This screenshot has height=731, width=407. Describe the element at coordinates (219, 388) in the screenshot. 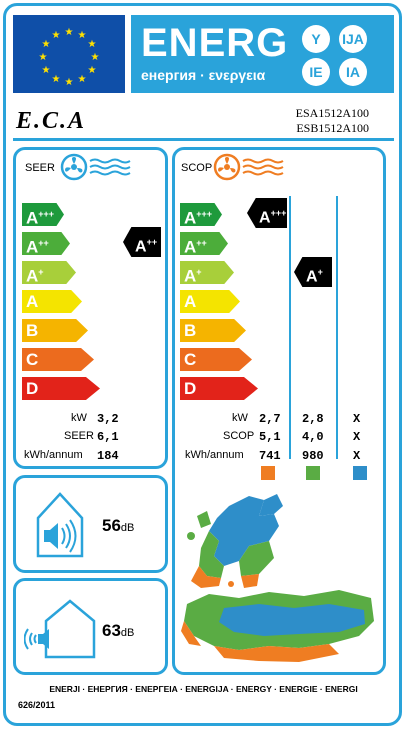

I see `scop-class-d: D` at that location.